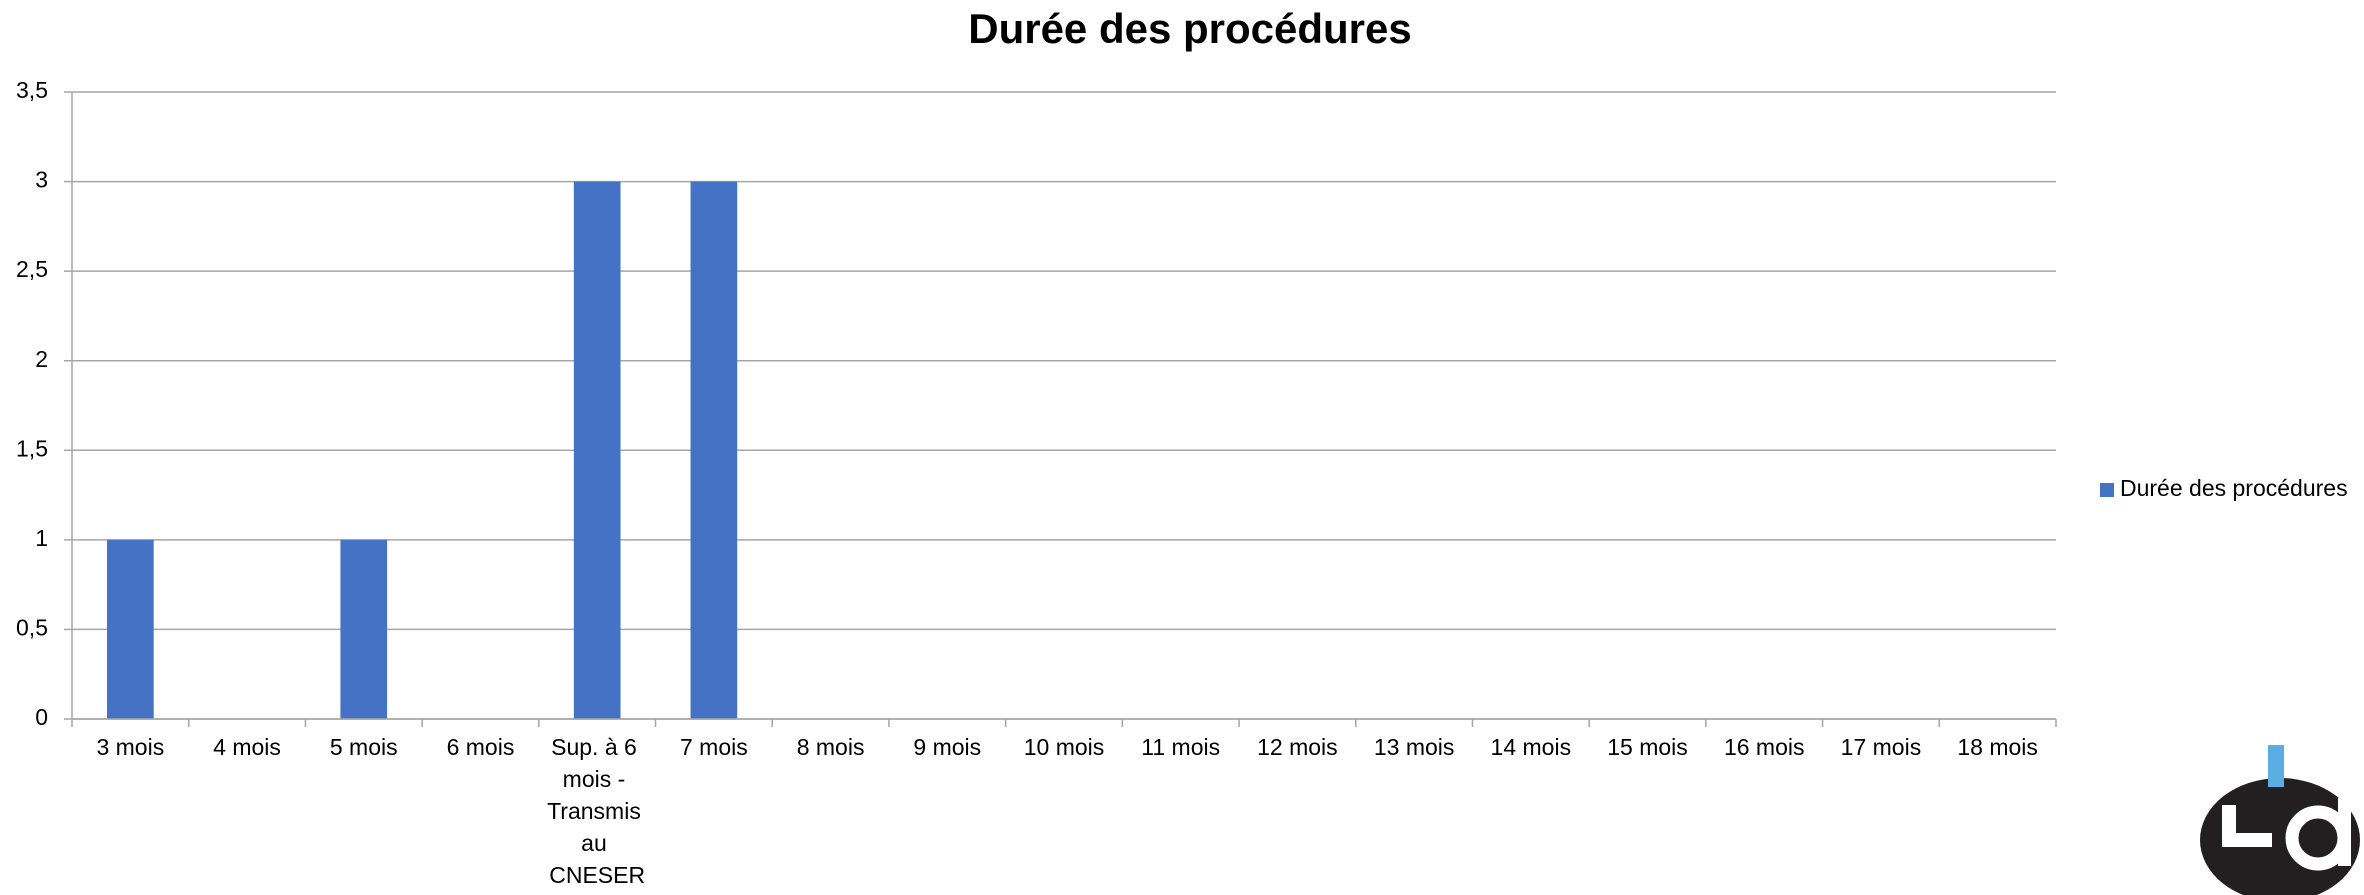 The image size is (2364, 895). I want to click on x-tick-label: 16 mois, so click(1764, 747).